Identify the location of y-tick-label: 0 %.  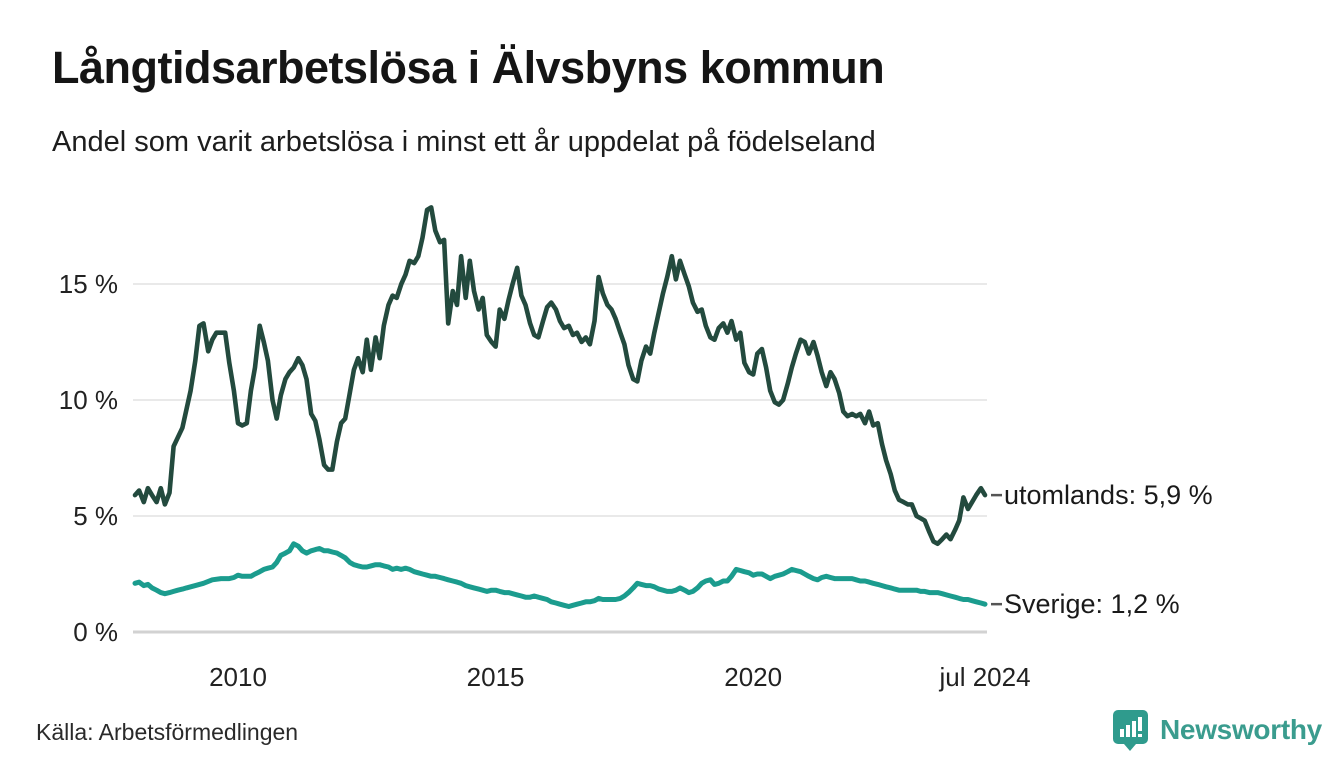
(95, 632).